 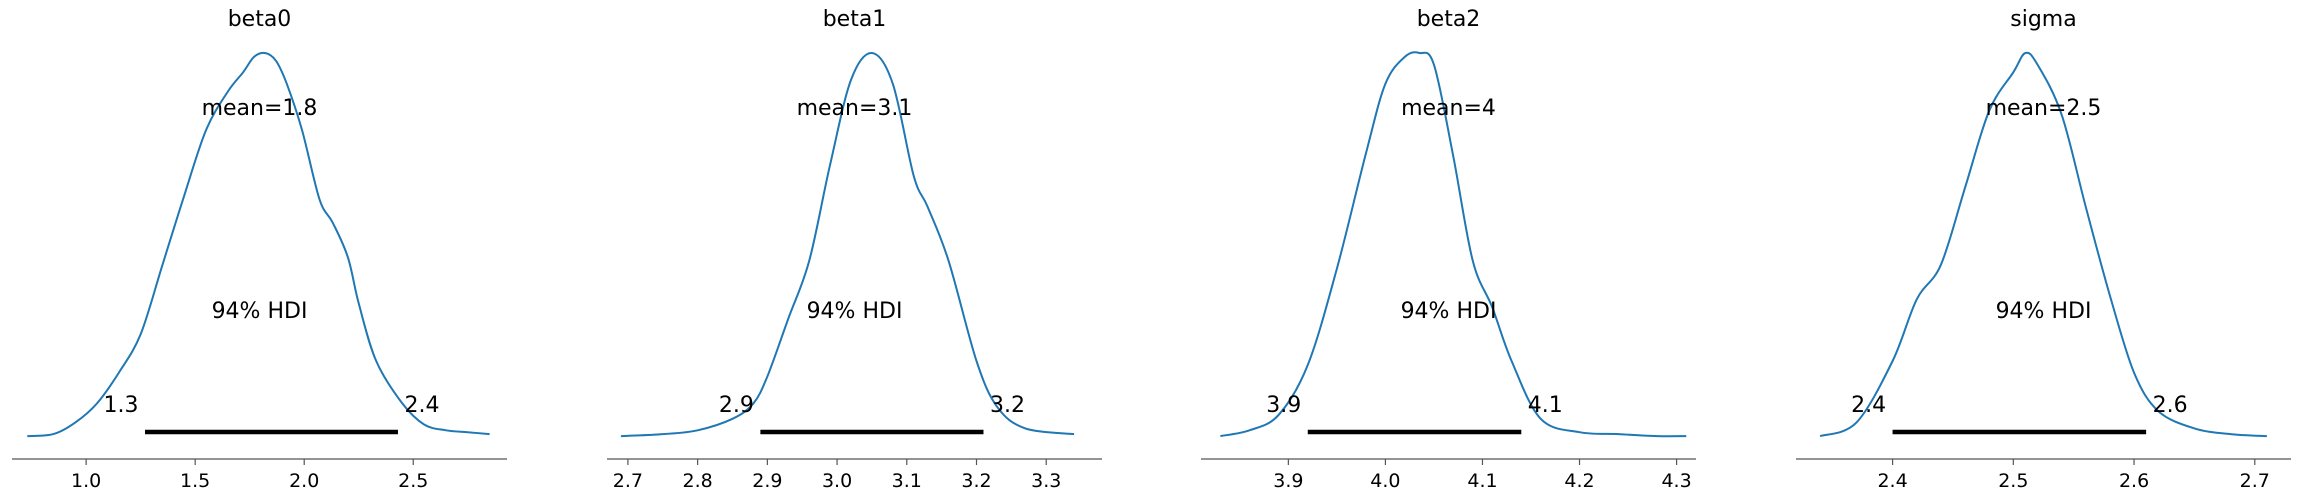 I want to click on x-tick-label: 2.9, so click(x=767, y=481).